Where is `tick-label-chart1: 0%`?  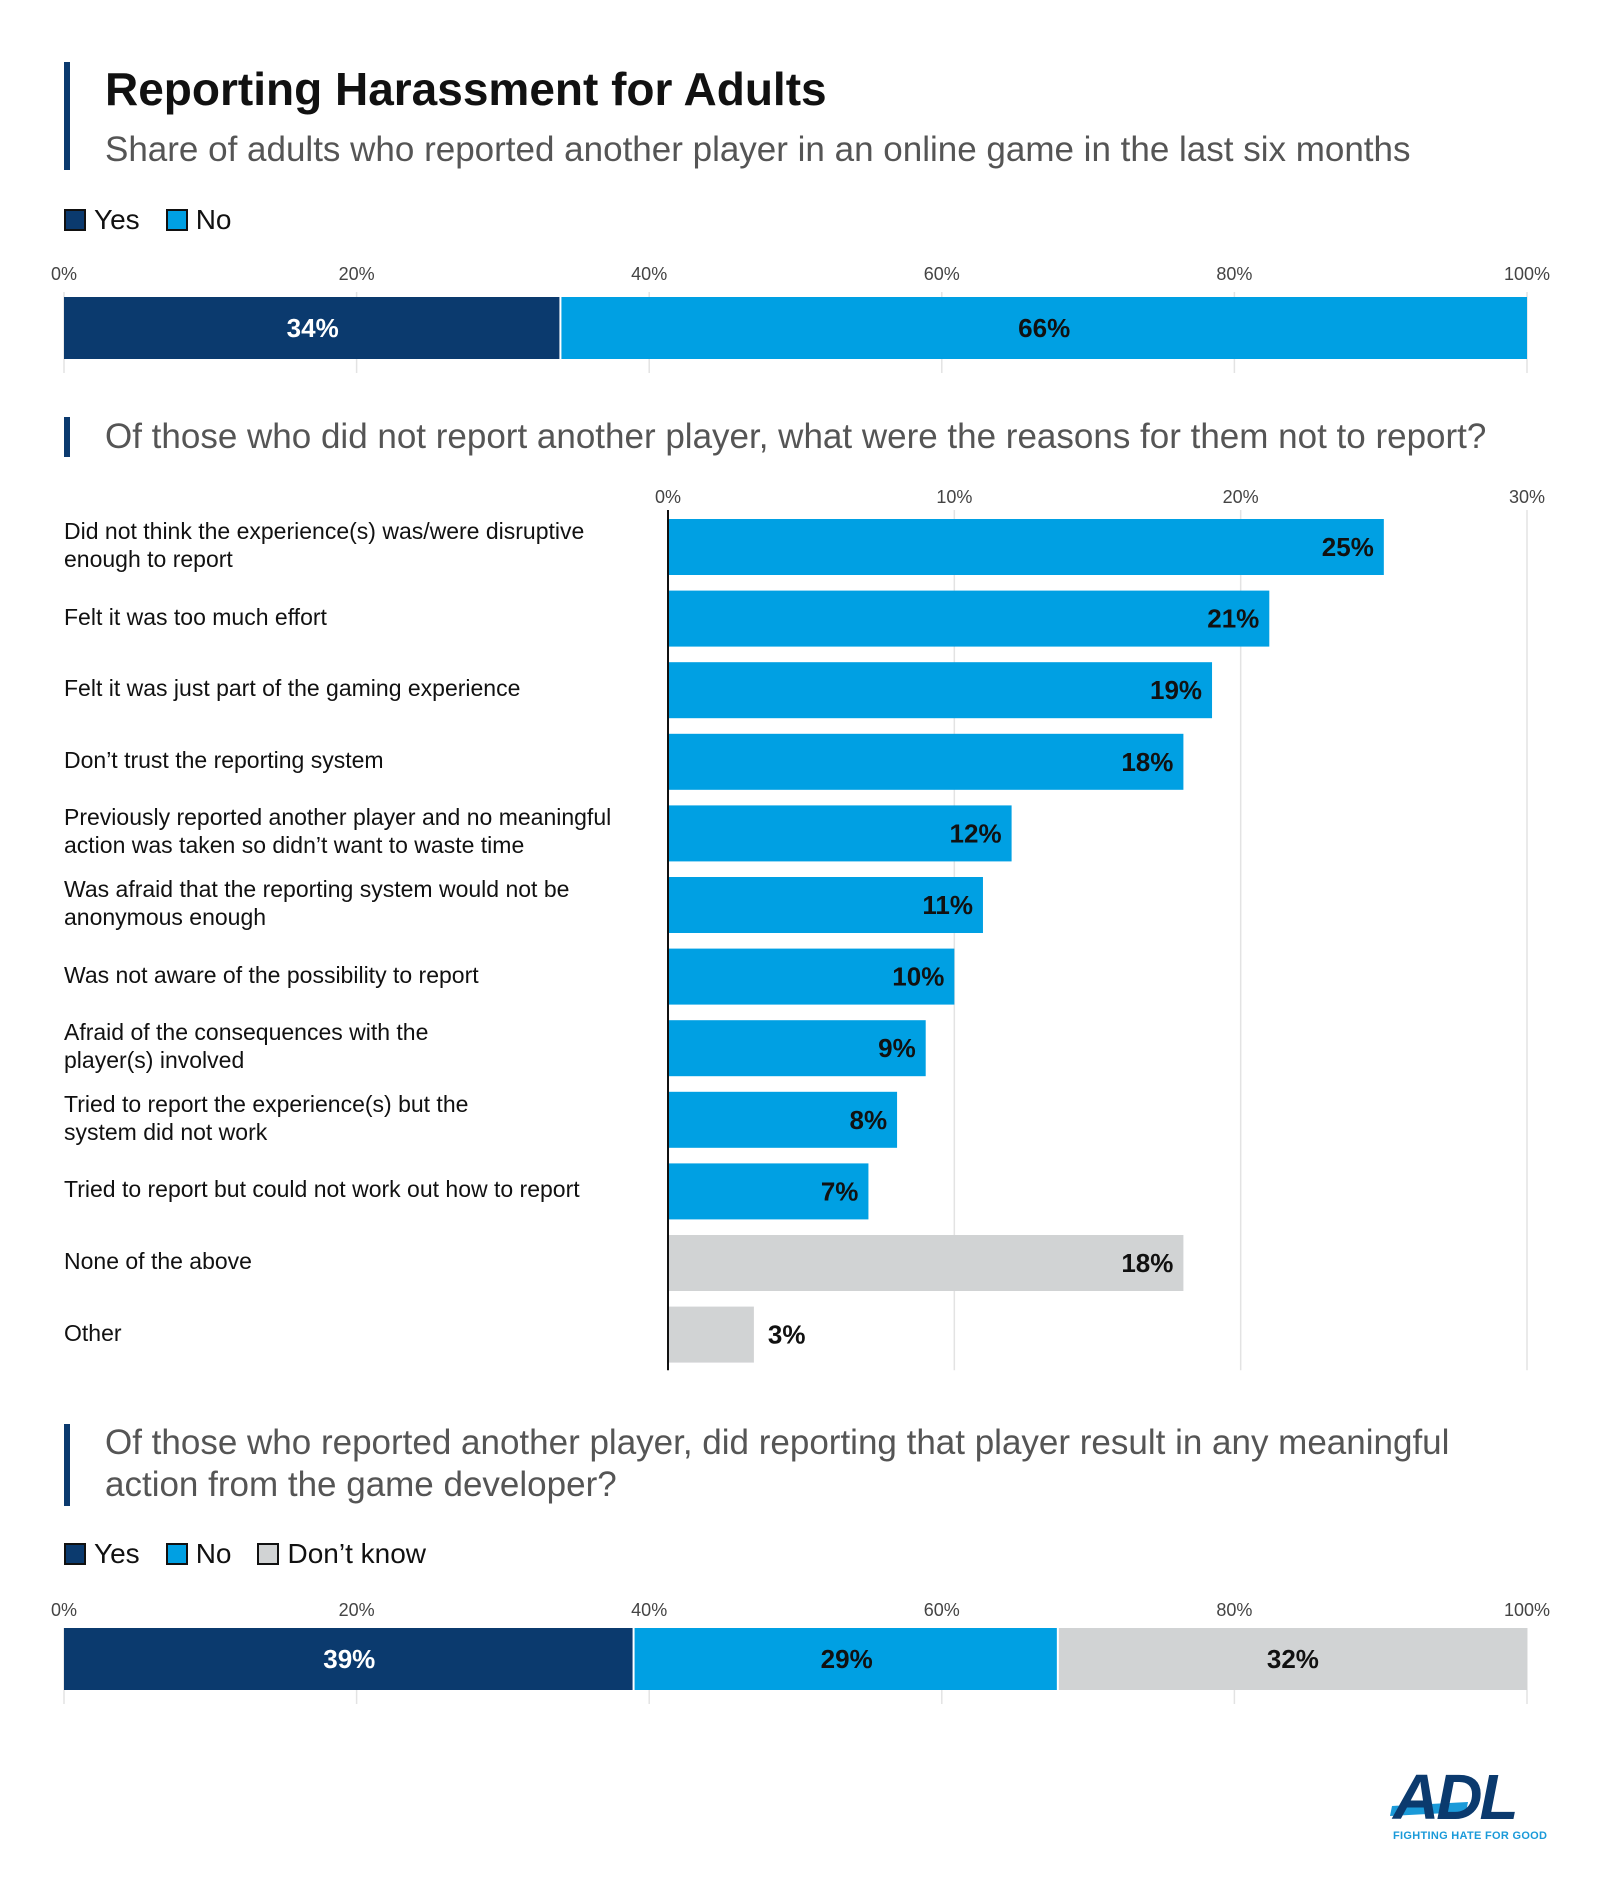
tick-label-chart1: 0% is located at coordinates (64, 274).